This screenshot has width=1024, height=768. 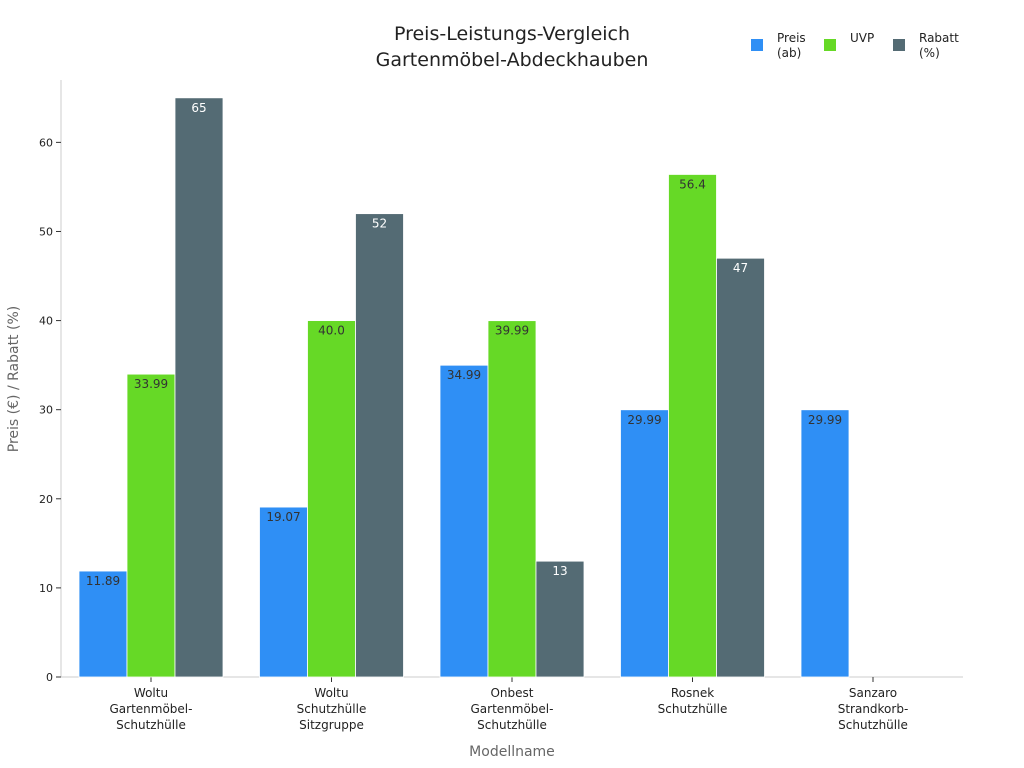 I want to click on chart-title-line-2: Gartenmöbel-Abdeckhauben, so click(x=512, y=60).